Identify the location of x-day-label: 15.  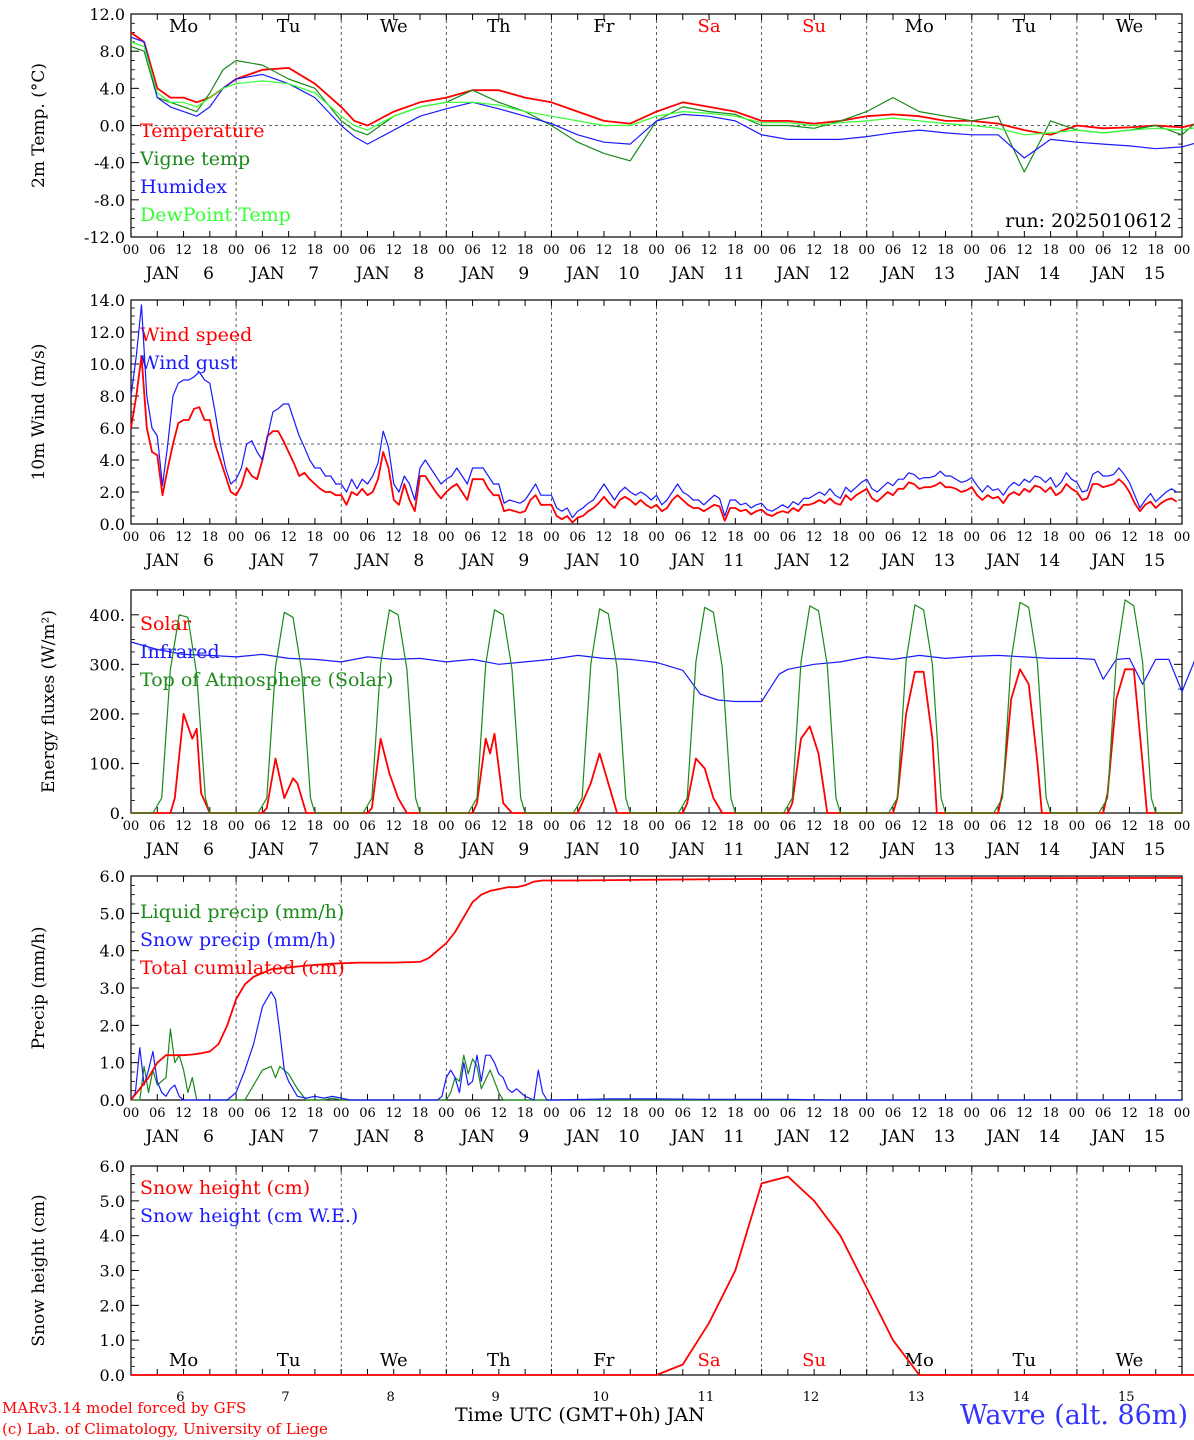
(1126, 1397).